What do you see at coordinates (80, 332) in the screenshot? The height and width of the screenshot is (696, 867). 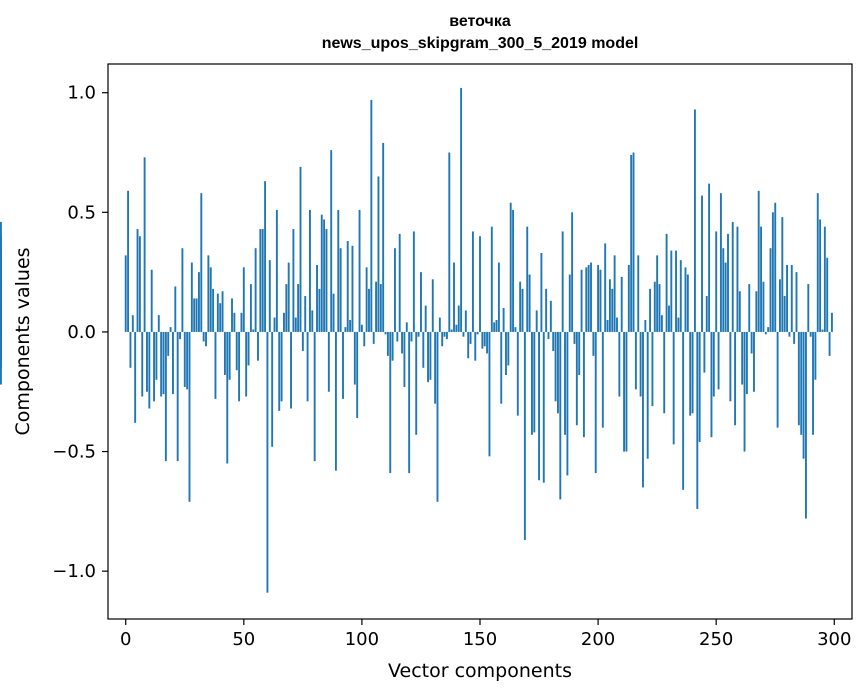 I see `y-axis-ticks: −1.0 −0.5 0.0 0.5 1.0` at bounding box center [80, 332].